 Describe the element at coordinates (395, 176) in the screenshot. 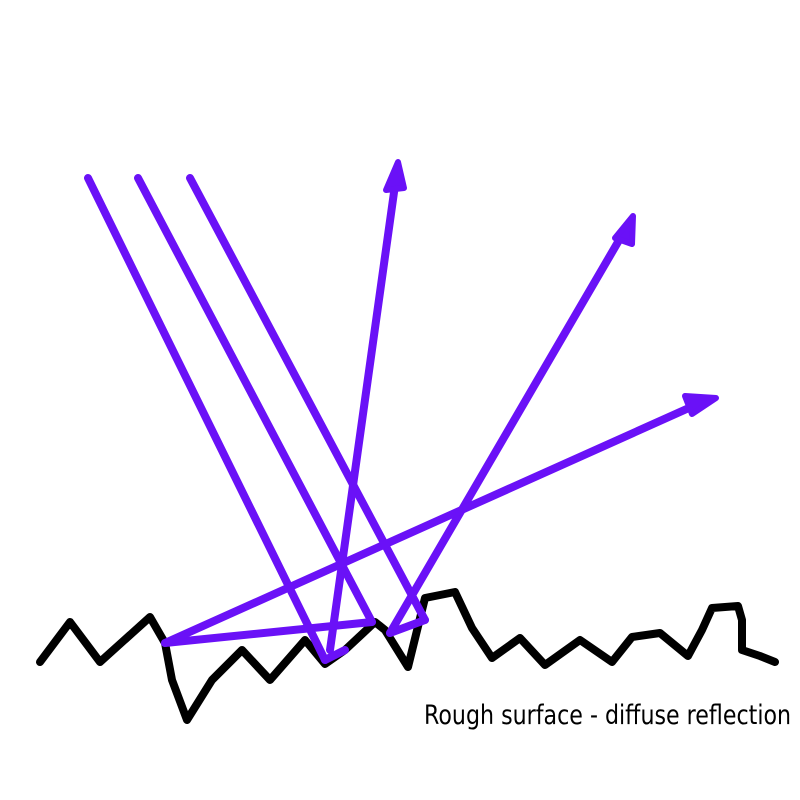

I see `arrowhead-1-icon` at that location.